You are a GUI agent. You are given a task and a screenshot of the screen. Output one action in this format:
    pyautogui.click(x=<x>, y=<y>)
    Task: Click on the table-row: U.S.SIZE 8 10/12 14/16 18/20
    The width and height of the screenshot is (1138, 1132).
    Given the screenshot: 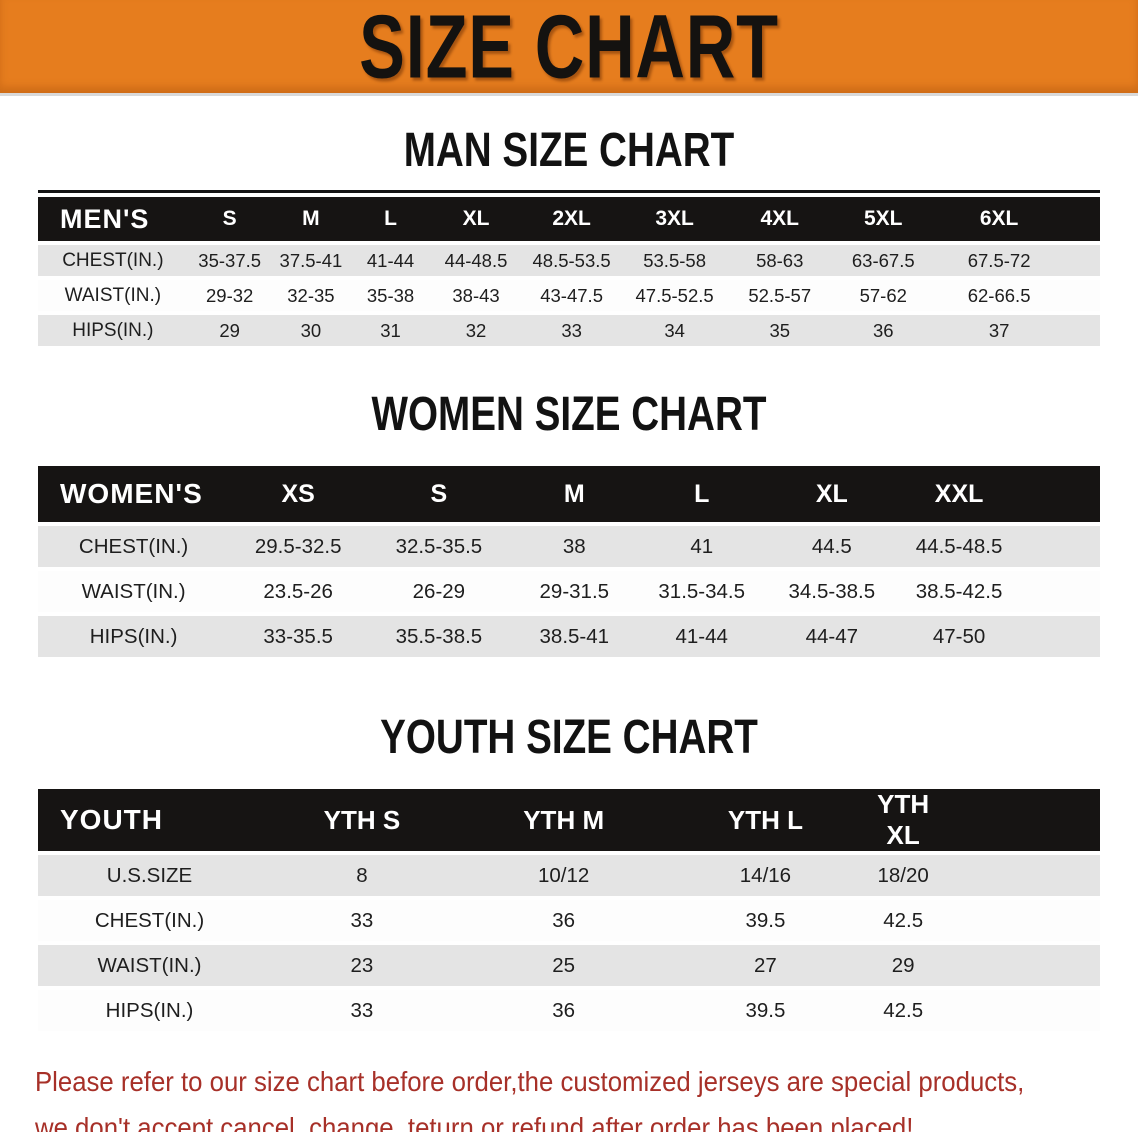 What is the action you would take?
    pyautogui.click(x=569, y=875)
    